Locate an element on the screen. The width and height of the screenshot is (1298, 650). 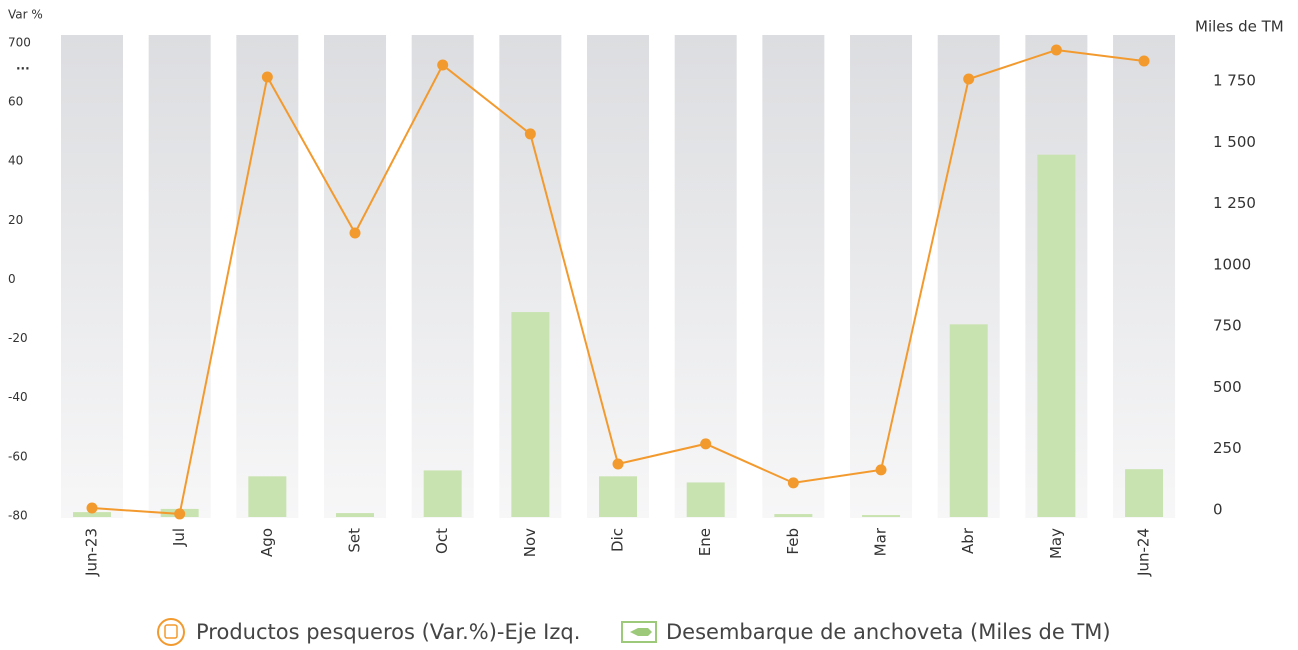
x-tick-label: Ene is located at coordinates (705, 542).